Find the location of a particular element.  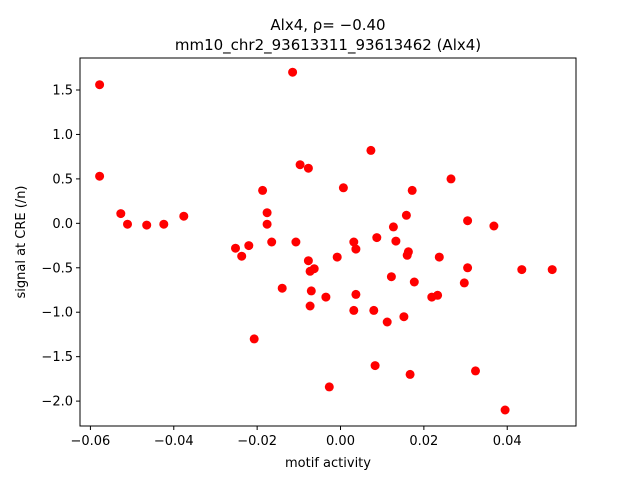

y-axis-label: signal at CRE (/n) is located at coordinates (21, 241).